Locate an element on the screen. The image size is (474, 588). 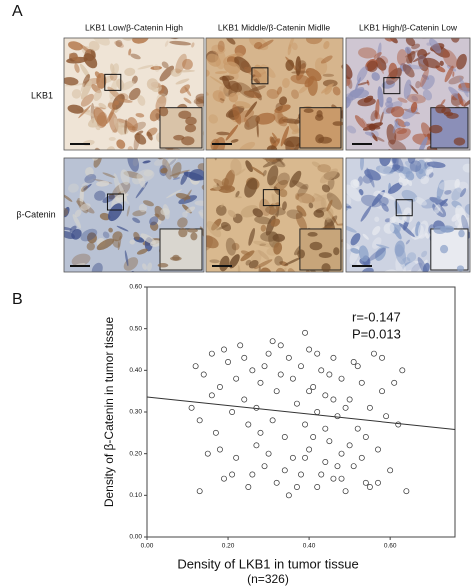
micrograph is located at coordinates (408, 94).